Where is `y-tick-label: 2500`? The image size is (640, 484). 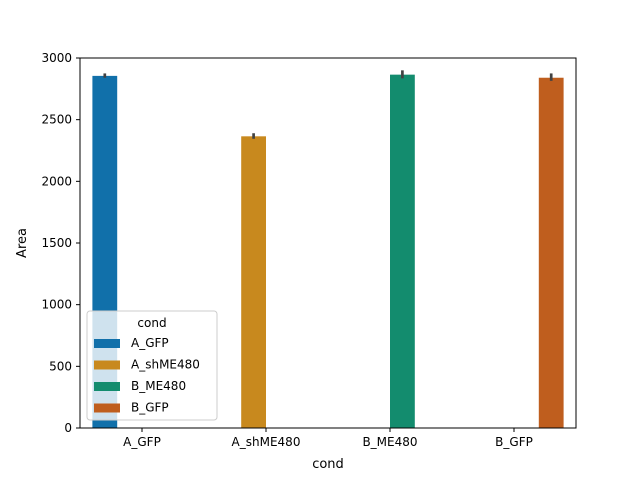
y-tick-label: 2500 is located at coordinates (56, 120).